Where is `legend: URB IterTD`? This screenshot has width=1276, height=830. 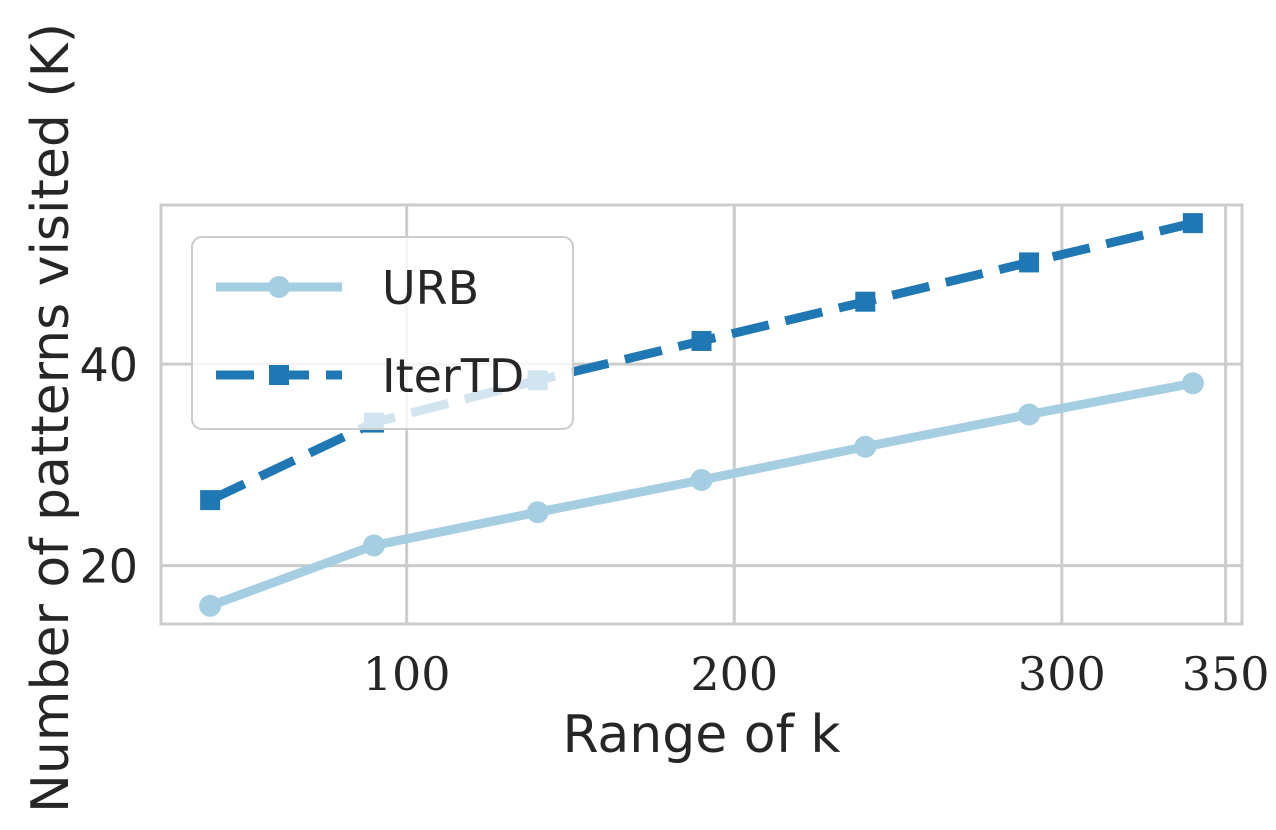 legend: URB IterTD is located at coordinates (382, 333).